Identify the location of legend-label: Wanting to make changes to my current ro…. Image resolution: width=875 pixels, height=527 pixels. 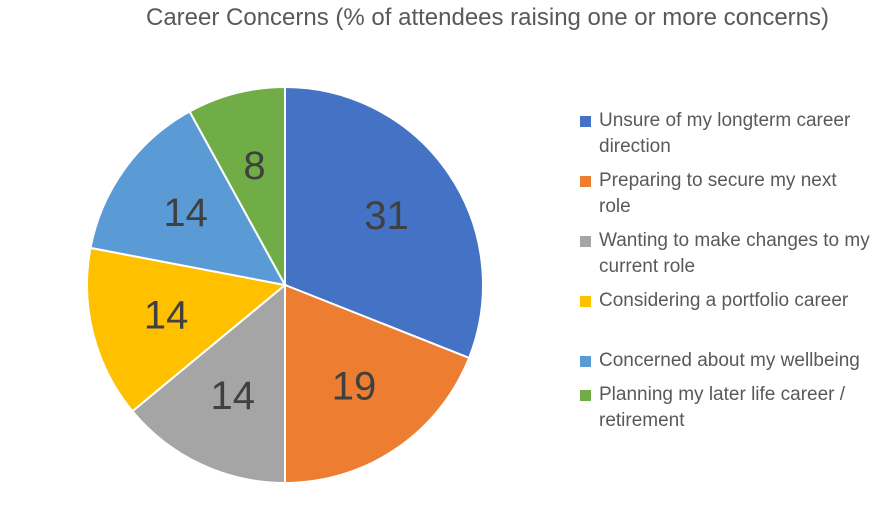
(734, 253).